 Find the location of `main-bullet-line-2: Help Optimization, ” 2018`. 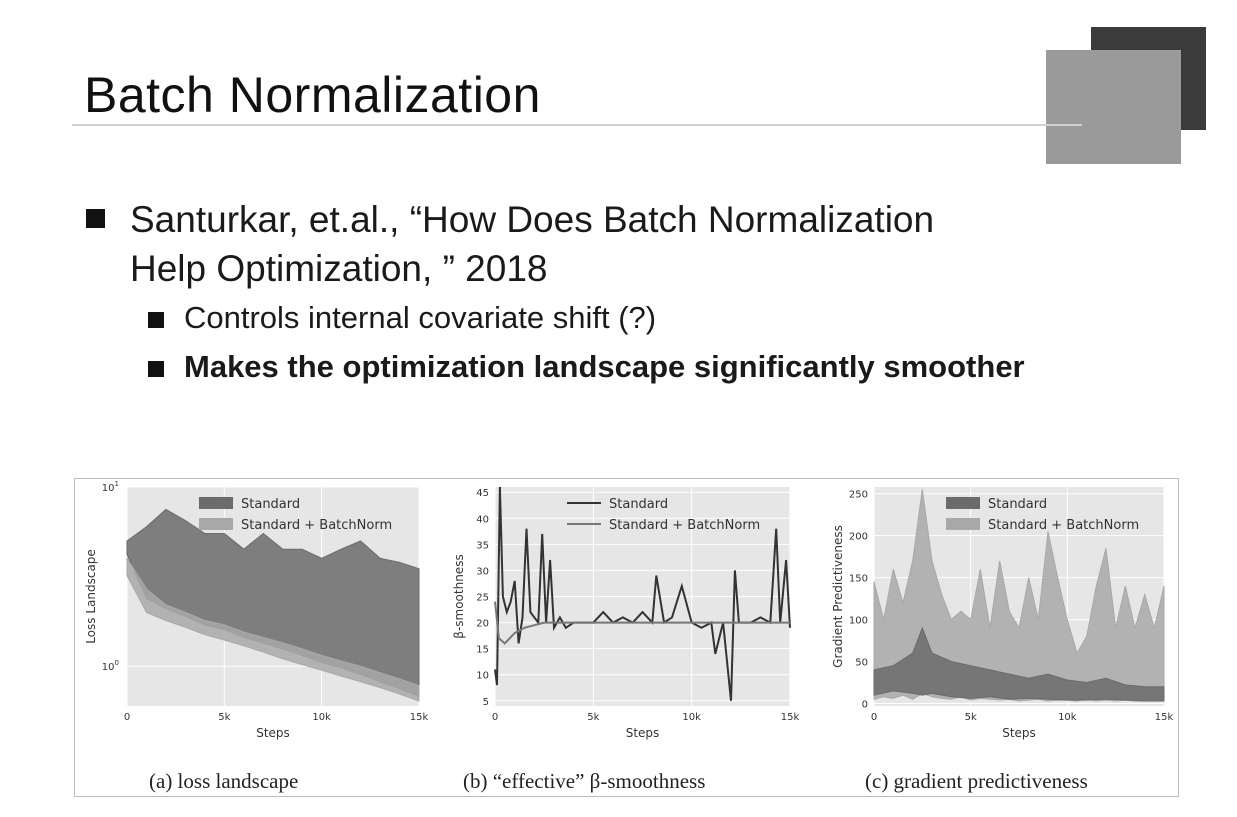

main-bullet-line-2: Help Optimization, ” 2018 is located at coordinates (339, 268).